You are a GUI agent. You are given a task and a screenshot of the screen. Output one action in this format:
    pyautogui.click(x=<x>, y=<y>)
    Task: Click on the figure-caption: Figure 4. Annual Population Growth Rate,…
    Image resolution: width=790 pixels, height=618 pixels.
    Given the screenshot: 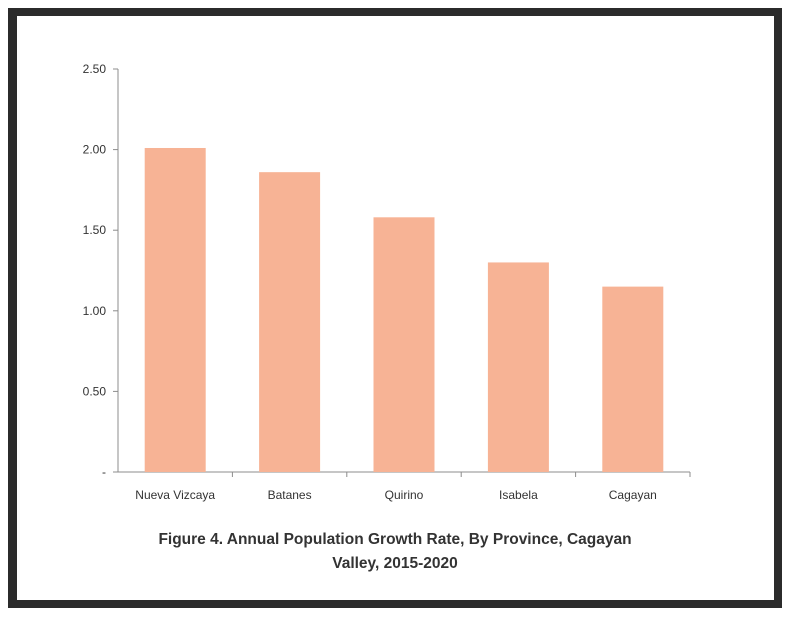 What is the action you would take?
    pyautogui.click(x=395, y=552)
    